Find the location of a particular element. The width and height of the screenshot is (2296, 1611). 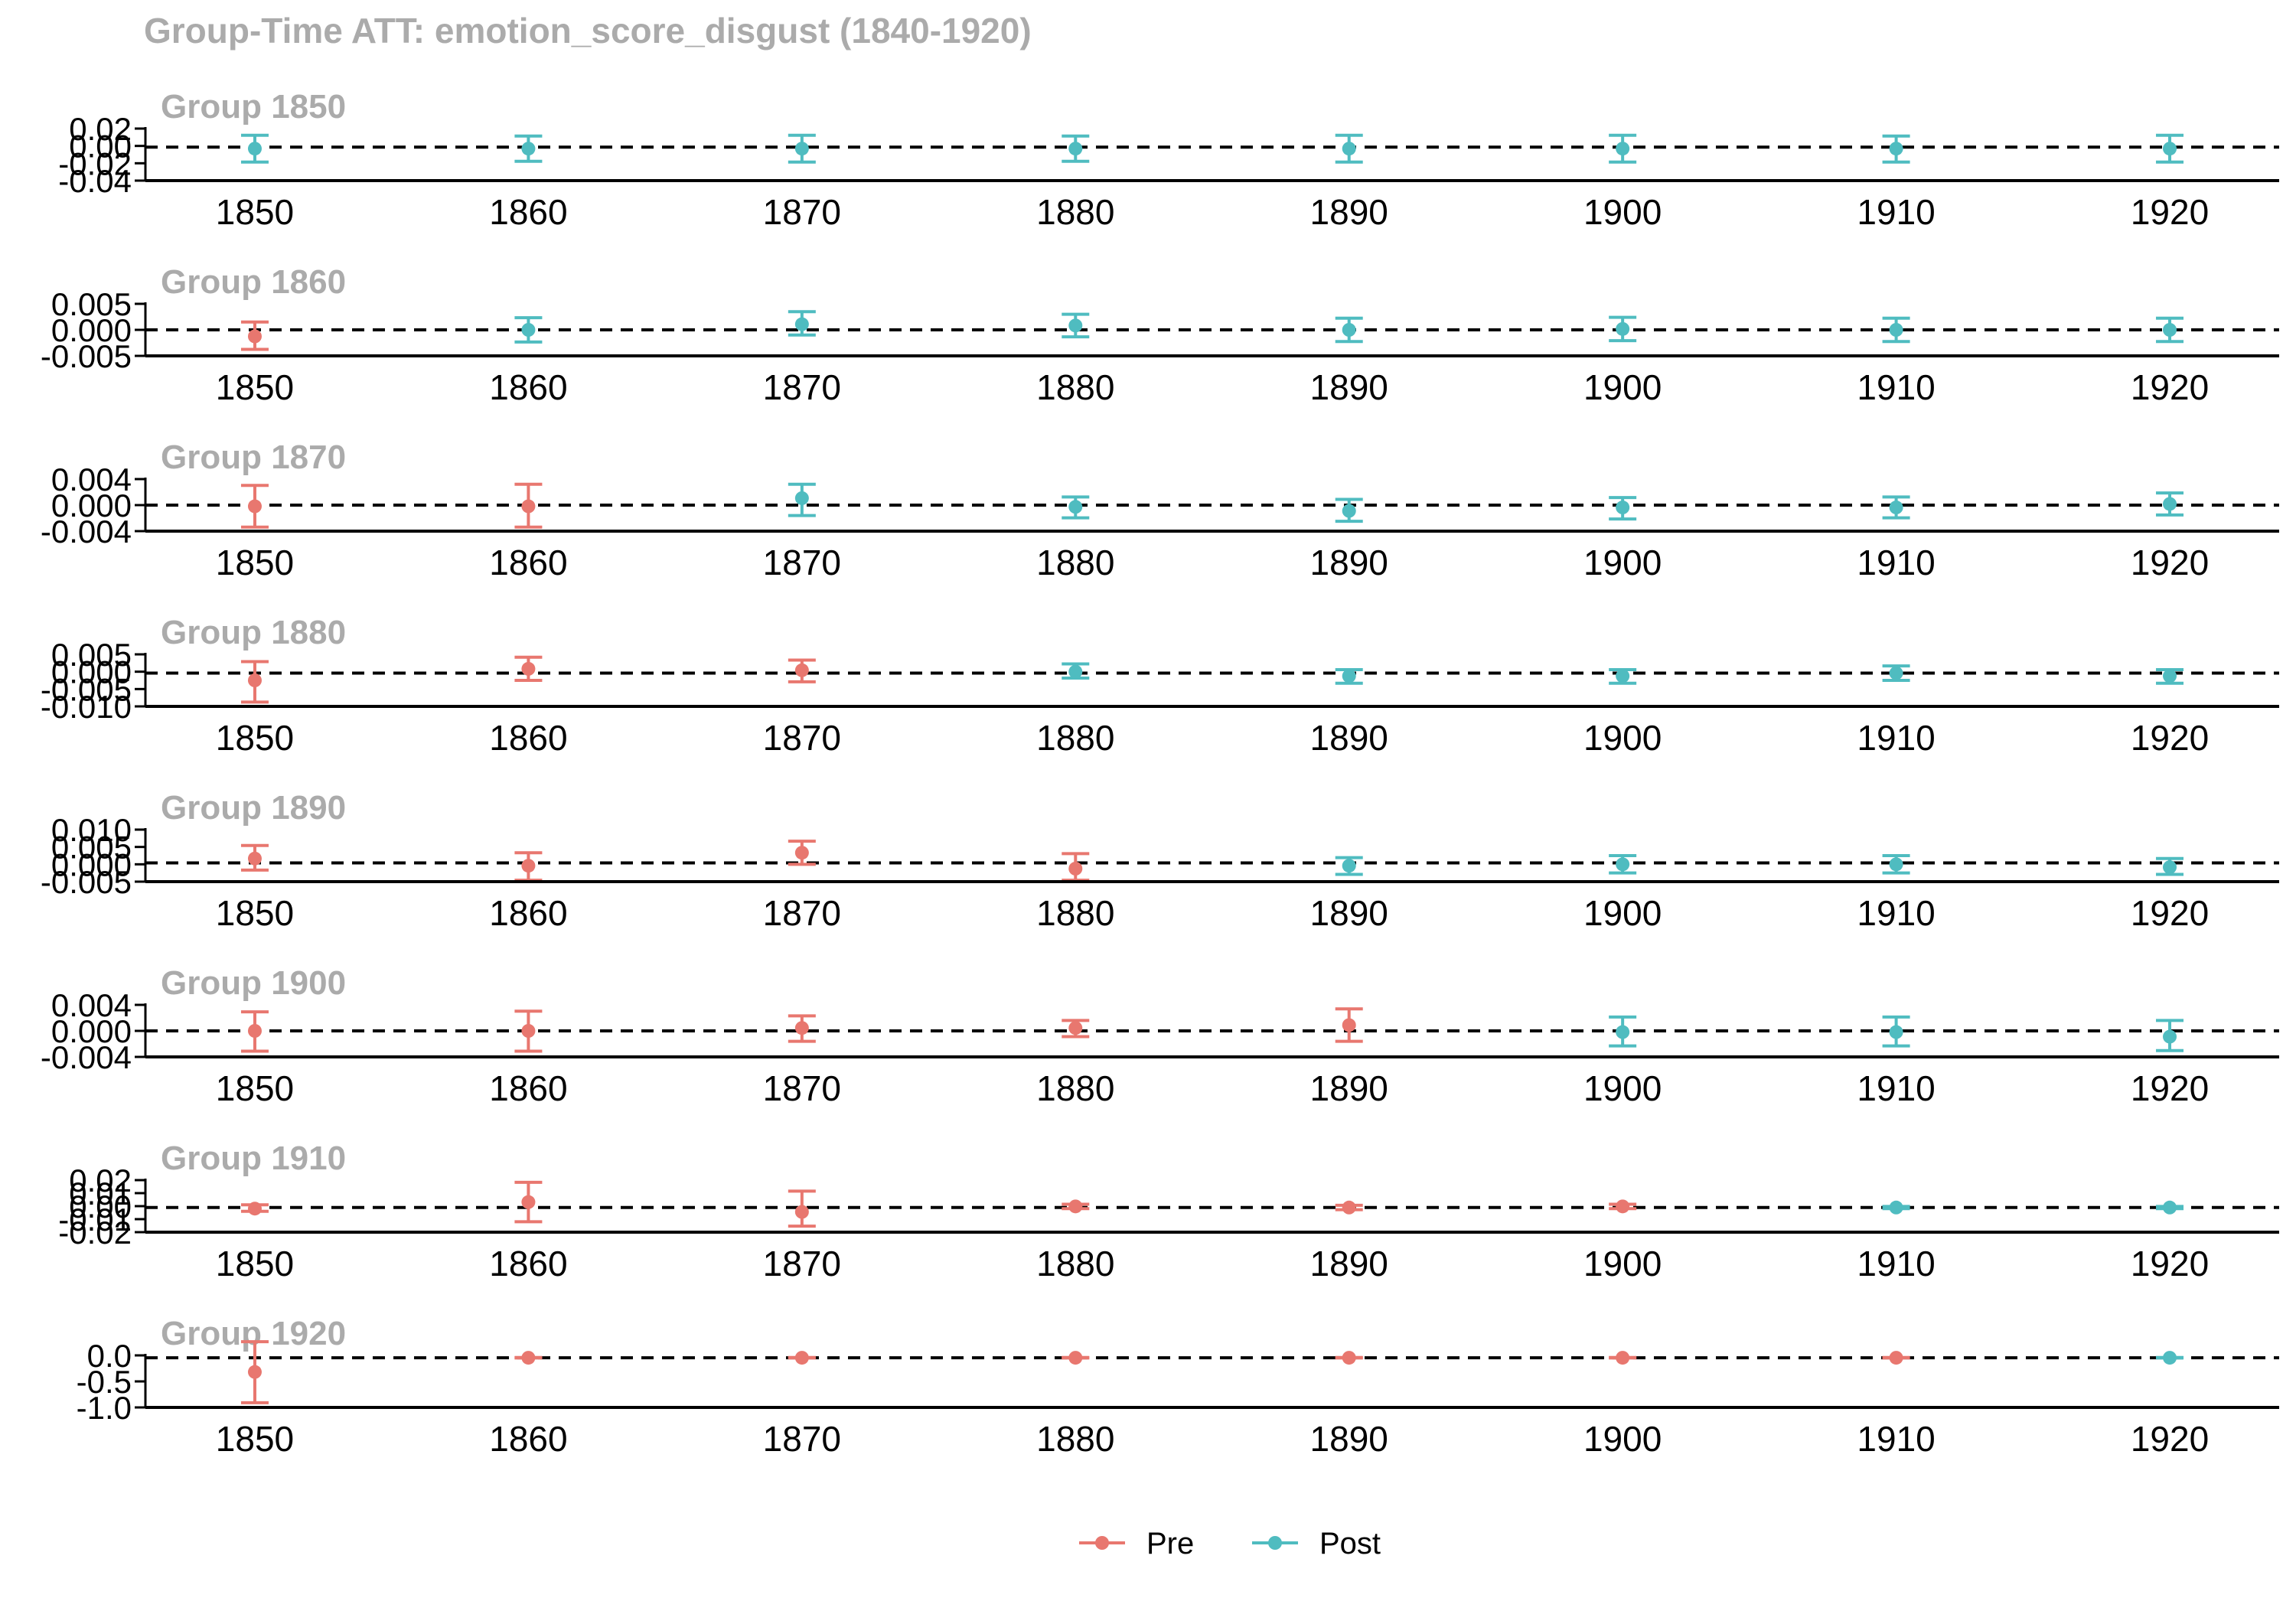

y-tick-label: -0.005 is located at coordinates (86, 689).